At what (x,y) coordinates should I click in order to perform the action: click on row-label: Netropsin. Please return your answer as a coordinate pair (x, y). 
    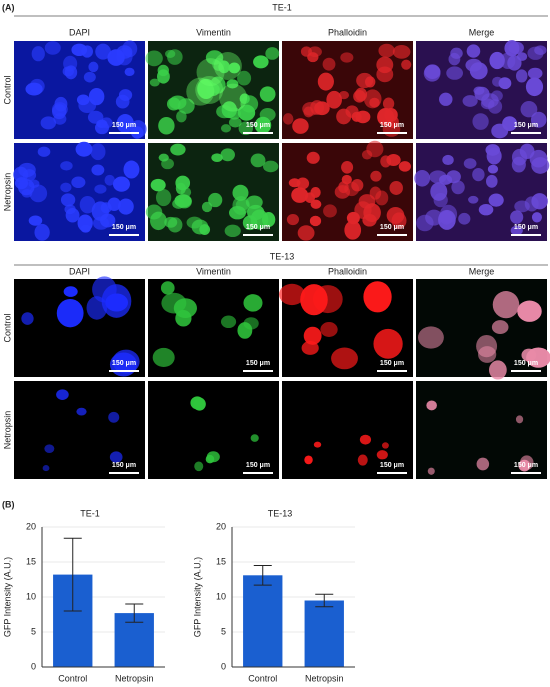
    Looking at the image, I should click on (7, 192).